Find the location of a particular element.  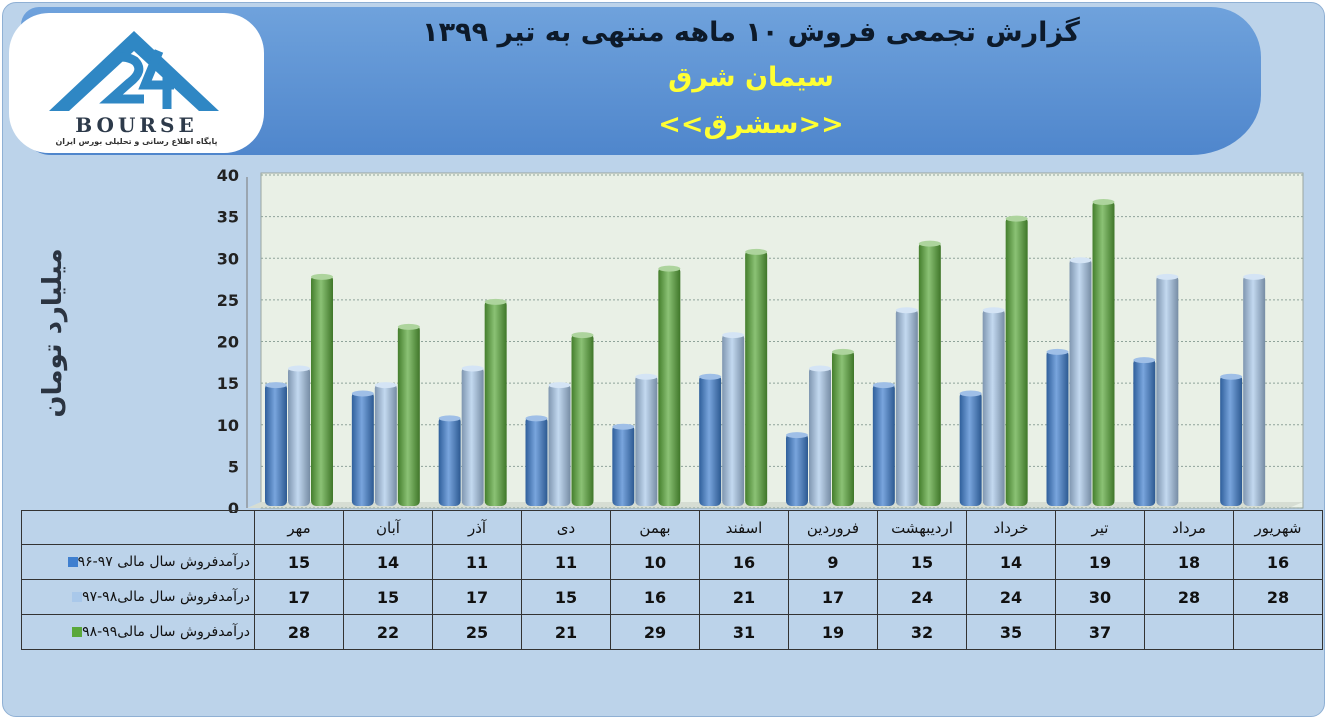

table-corner is located at coordinates (138, 527).